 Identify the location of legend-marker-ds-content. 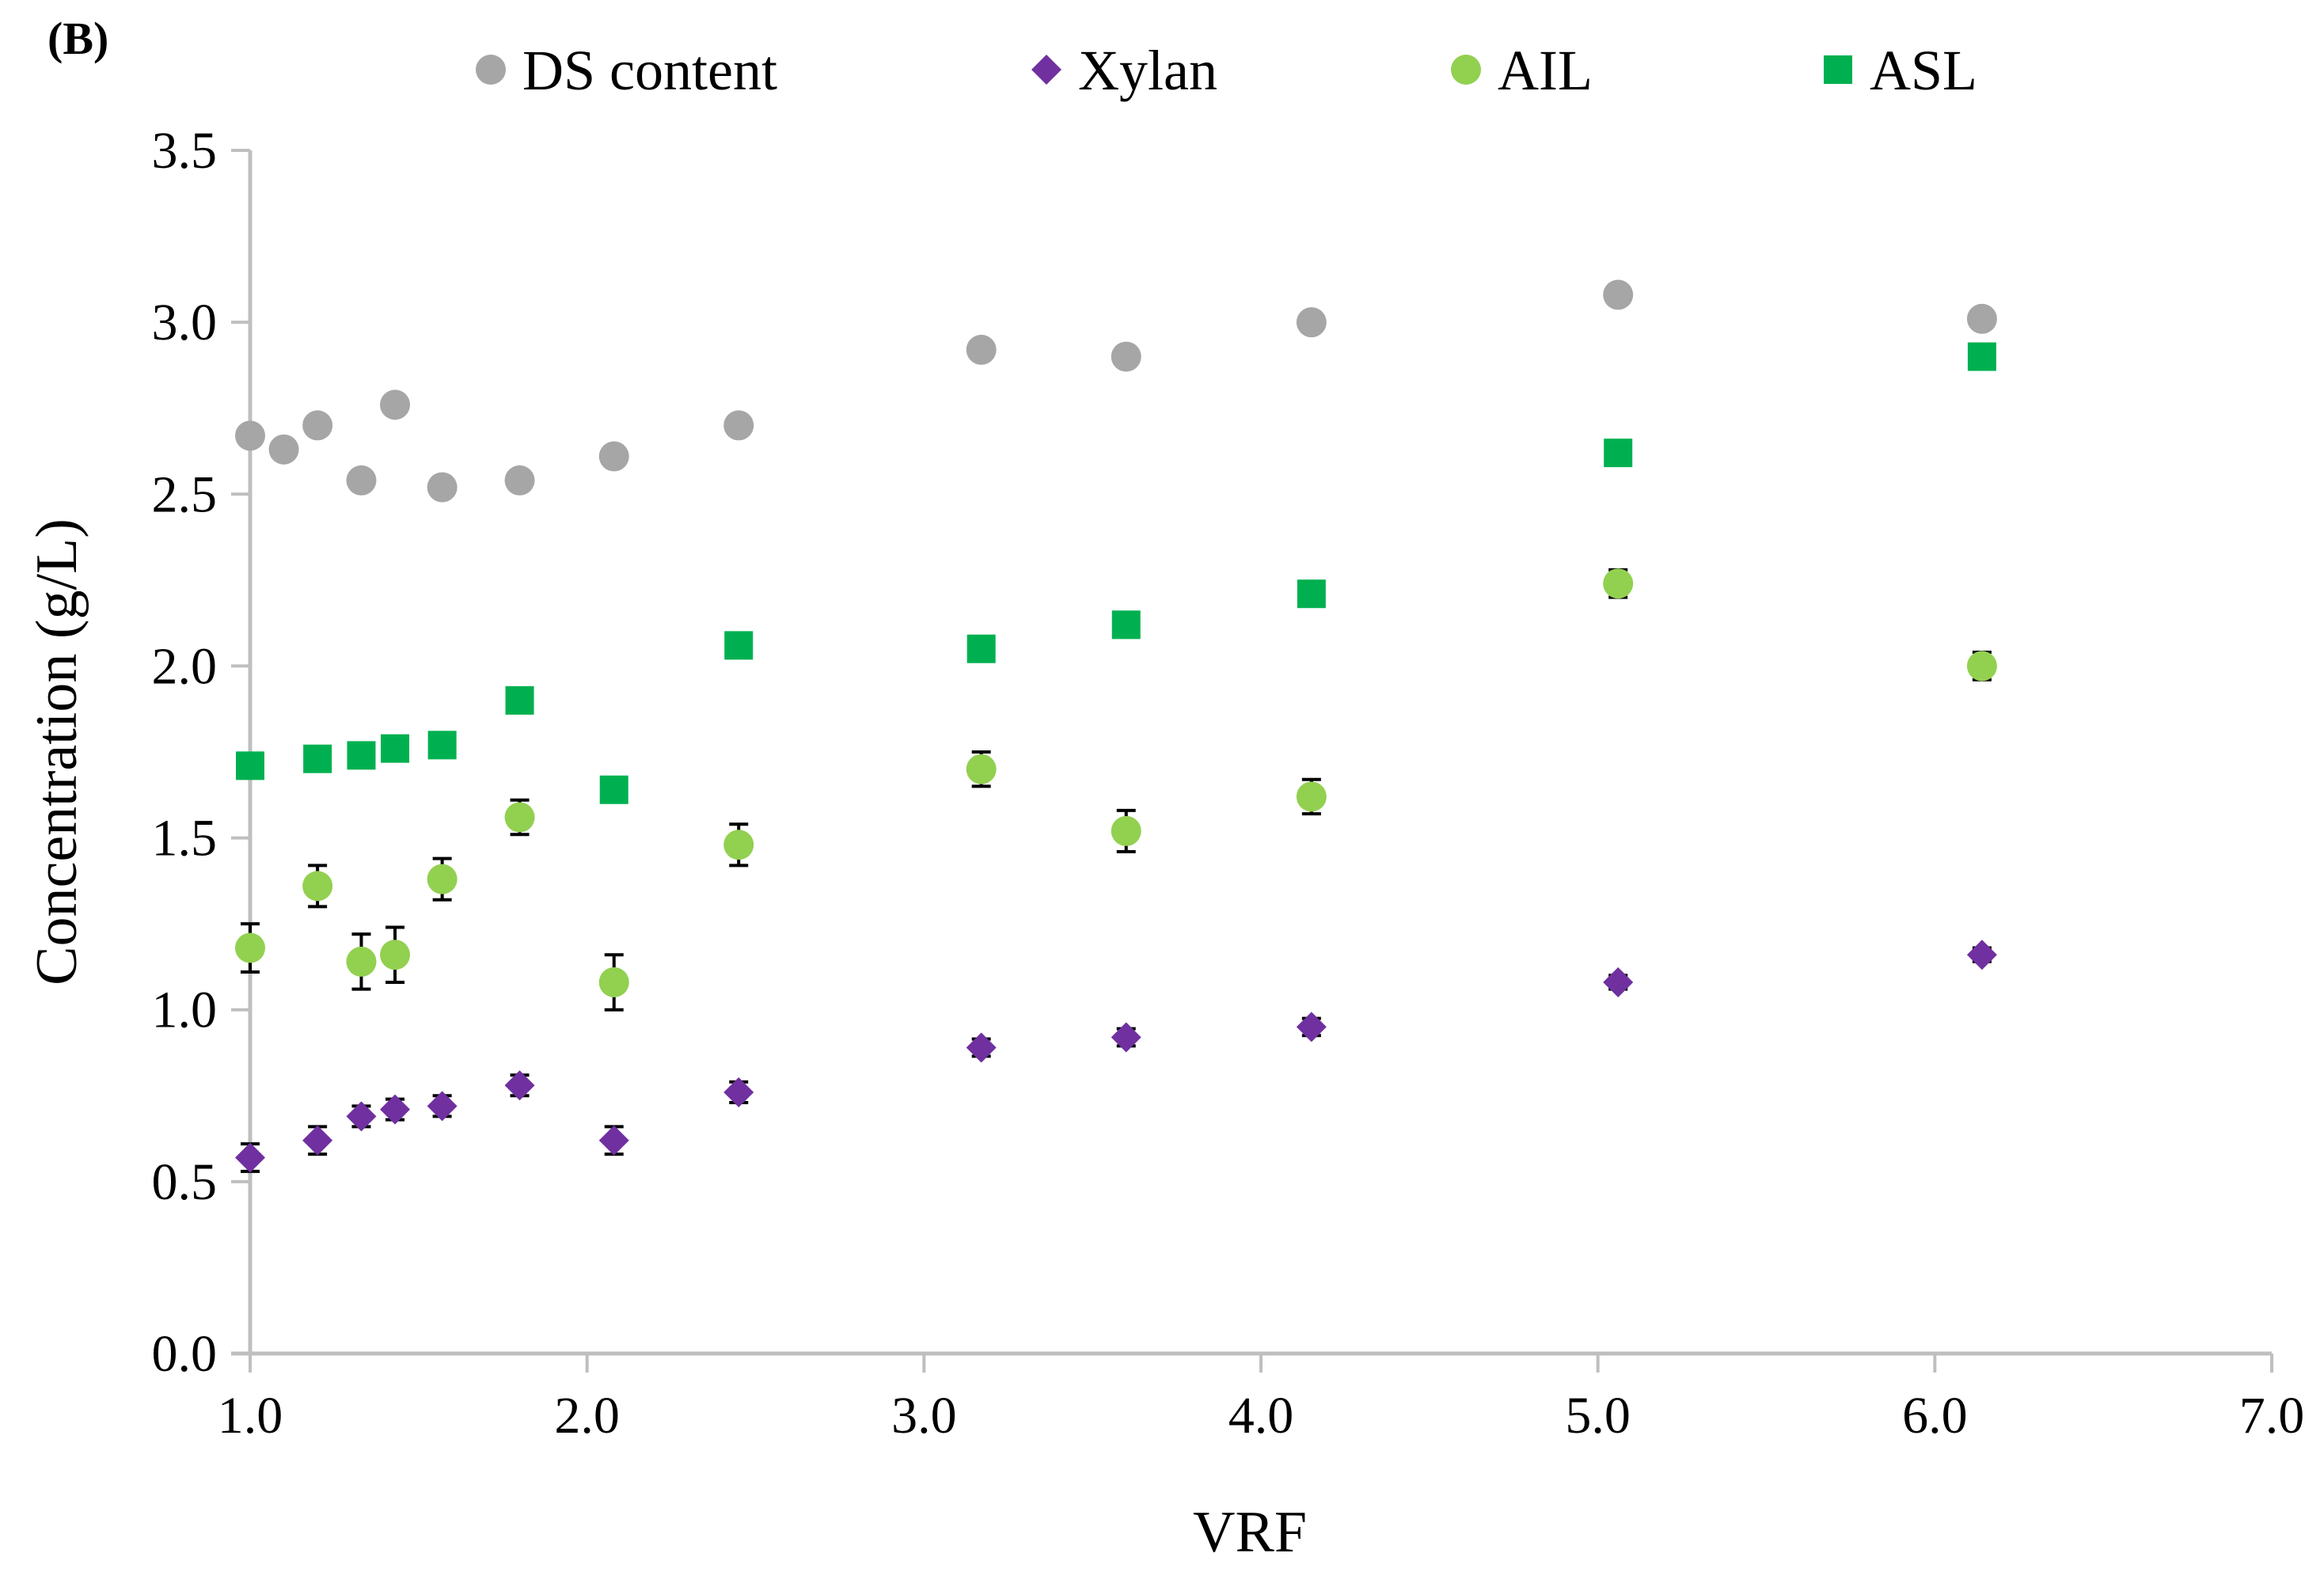
(491, 70).